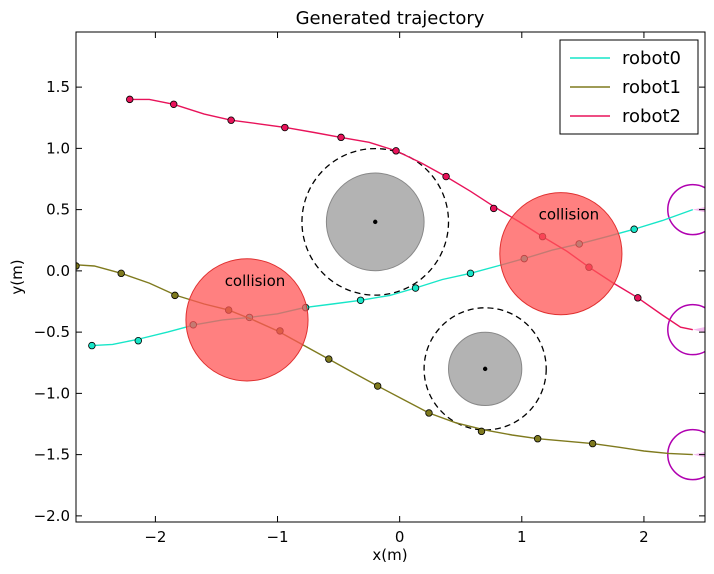 The width and height of the screenshot is (714, 574). What do you see at coordinates (651, 87) in the screenshot?
I see `legend-label-robot1: robot1` at bounding box center [651, 87].